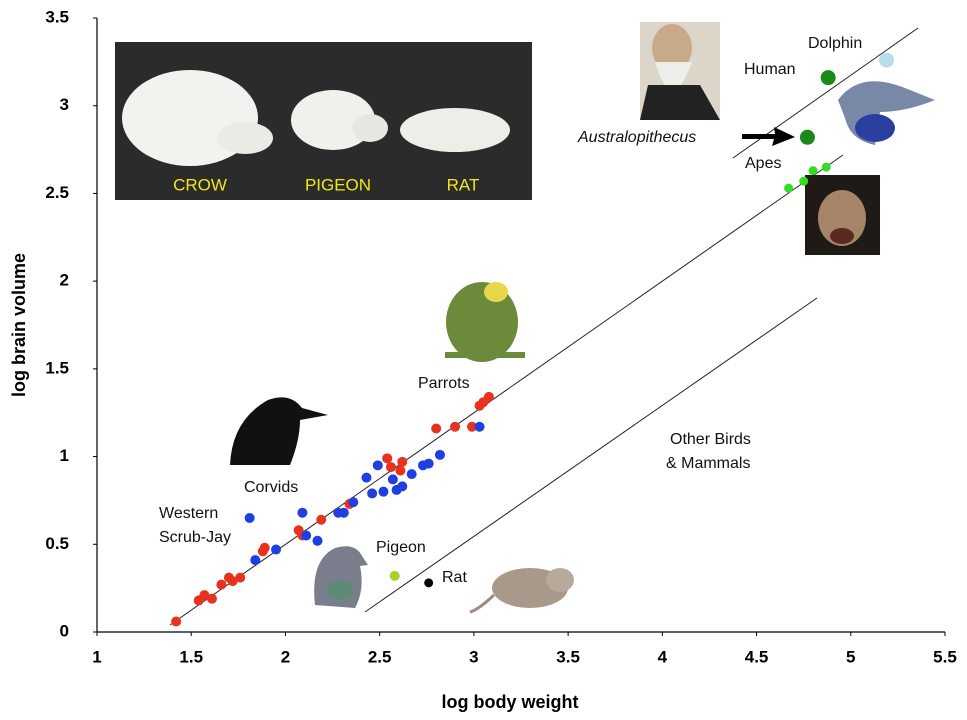 This screenshot has width=967, height=720. What do you see at coordinates (64, 630) in the screenshot?
I see `y-tick-label: 0` at bounding box center [64, 630].